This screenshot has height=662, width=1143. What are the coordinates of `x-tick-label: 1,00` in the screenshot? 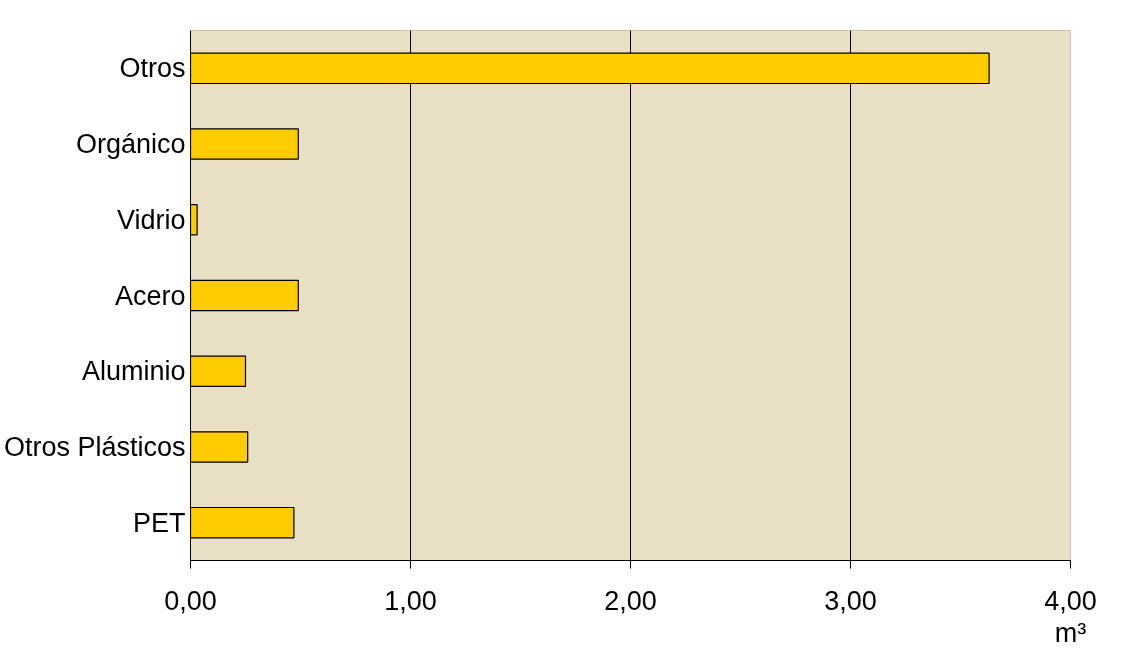 It's located at (410, 600).